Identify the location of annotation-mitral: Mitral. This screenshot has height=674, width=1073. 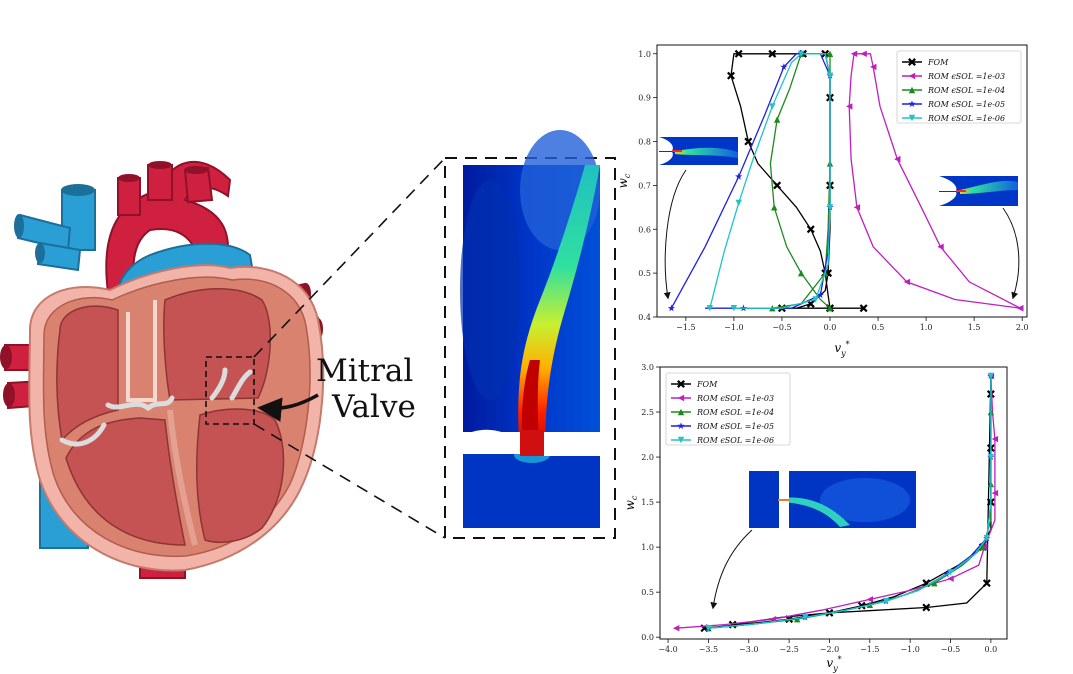
(364, 371).